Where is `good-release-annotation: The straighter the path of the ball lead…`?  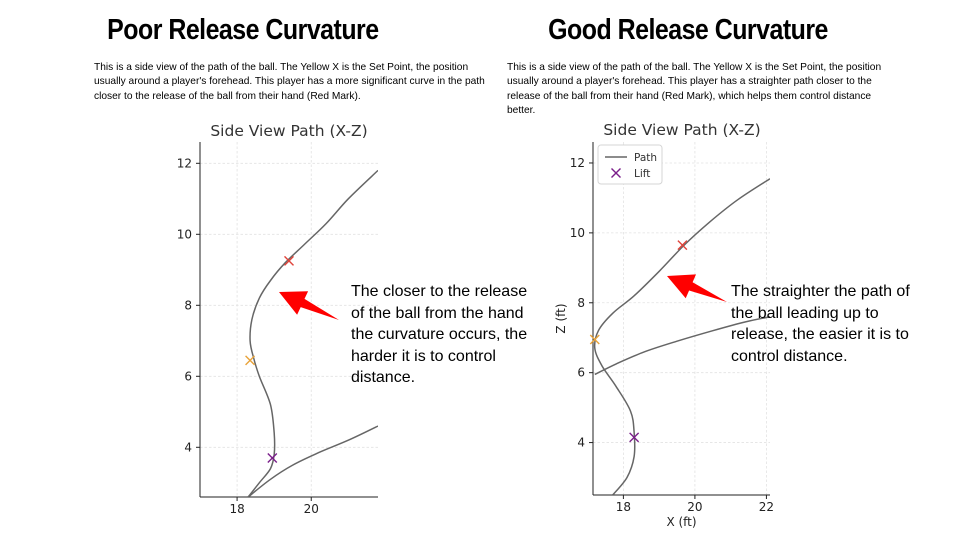
good-release-annotation: The straighter the path of the ball lead… is located at coordinates (820, 324).